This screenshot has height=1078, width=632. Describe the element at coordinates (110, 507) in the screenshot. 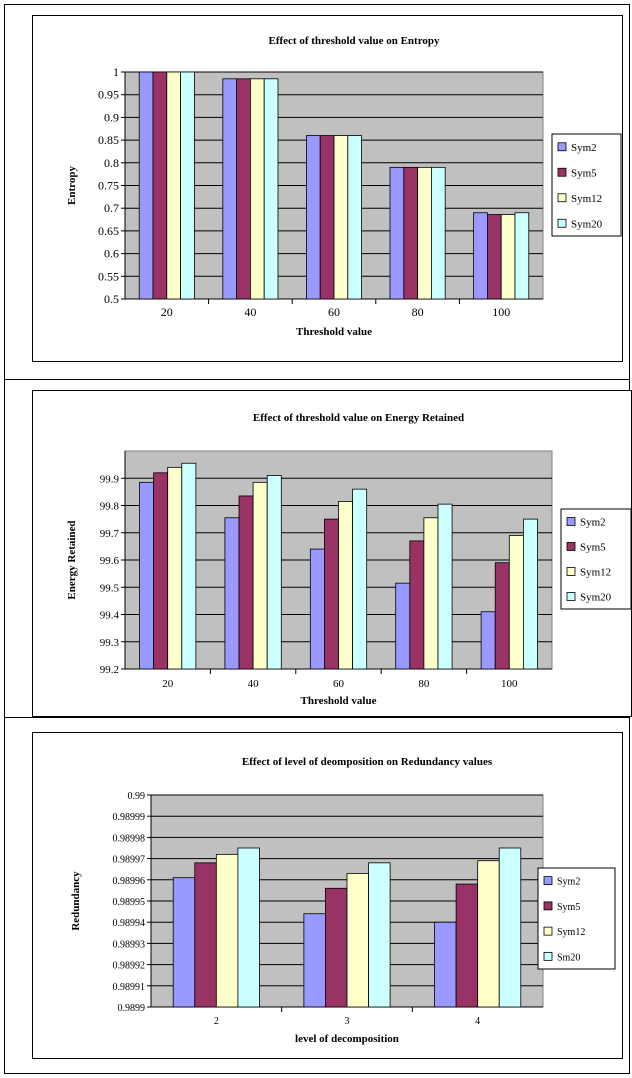

I see `y-tick-label: 99.8` at that location.